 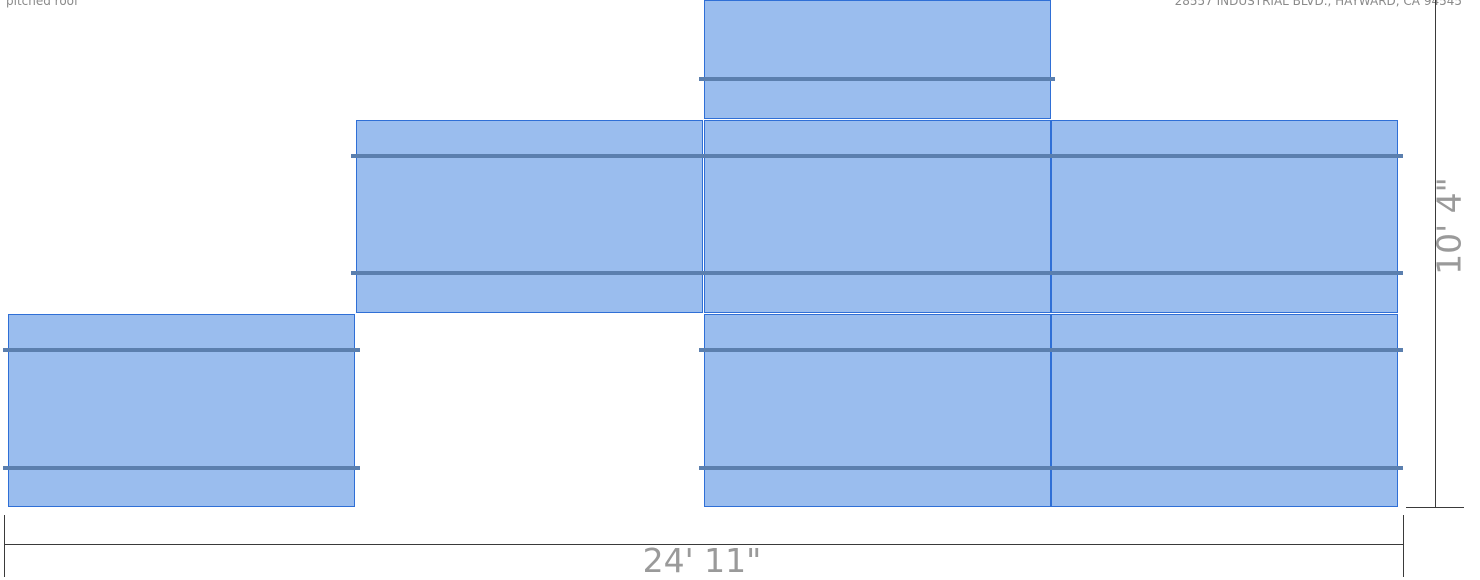 I want to click on width-dimension-line, so click(x=704, y=544).